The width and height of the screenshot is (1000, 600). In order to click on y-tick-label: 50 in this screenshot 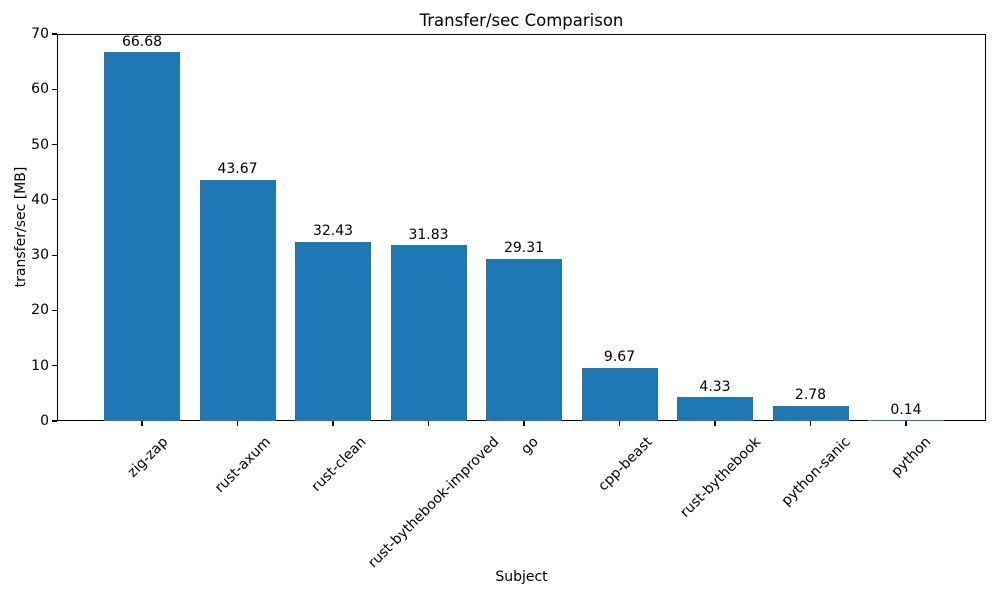, I will do `click(40, 144)`.